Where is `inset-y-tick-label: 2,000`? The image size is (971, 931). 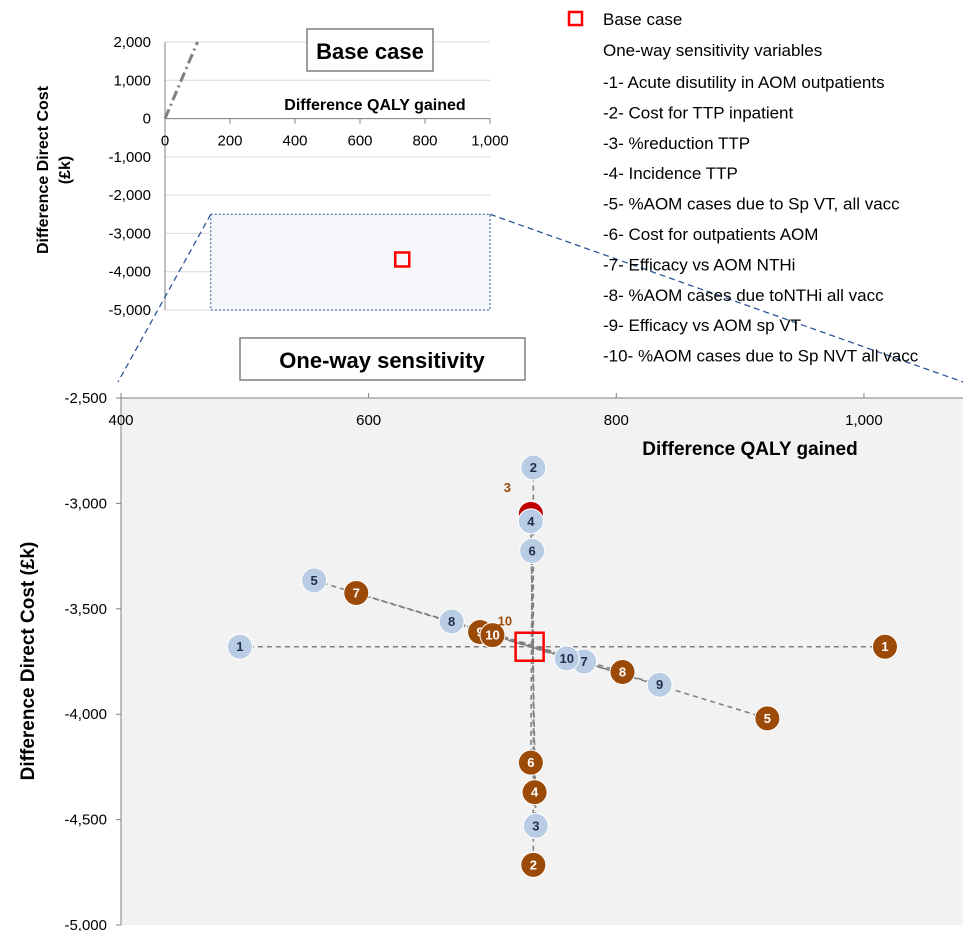
inset-y-tick-label: 2,000 is located at coordinates (132, 42).